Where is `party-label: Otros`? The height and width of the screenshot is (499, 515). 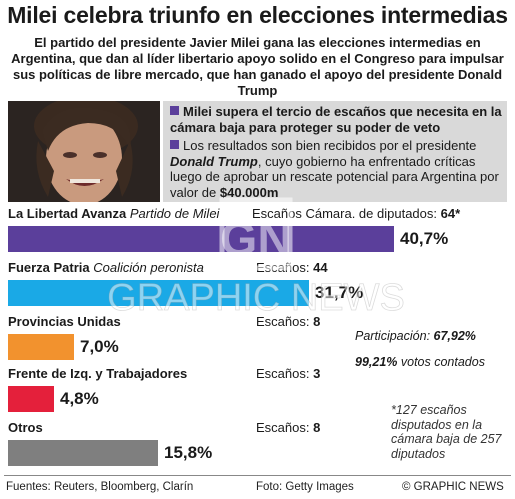
party-label: Otros is located at coordinates (25, 427).